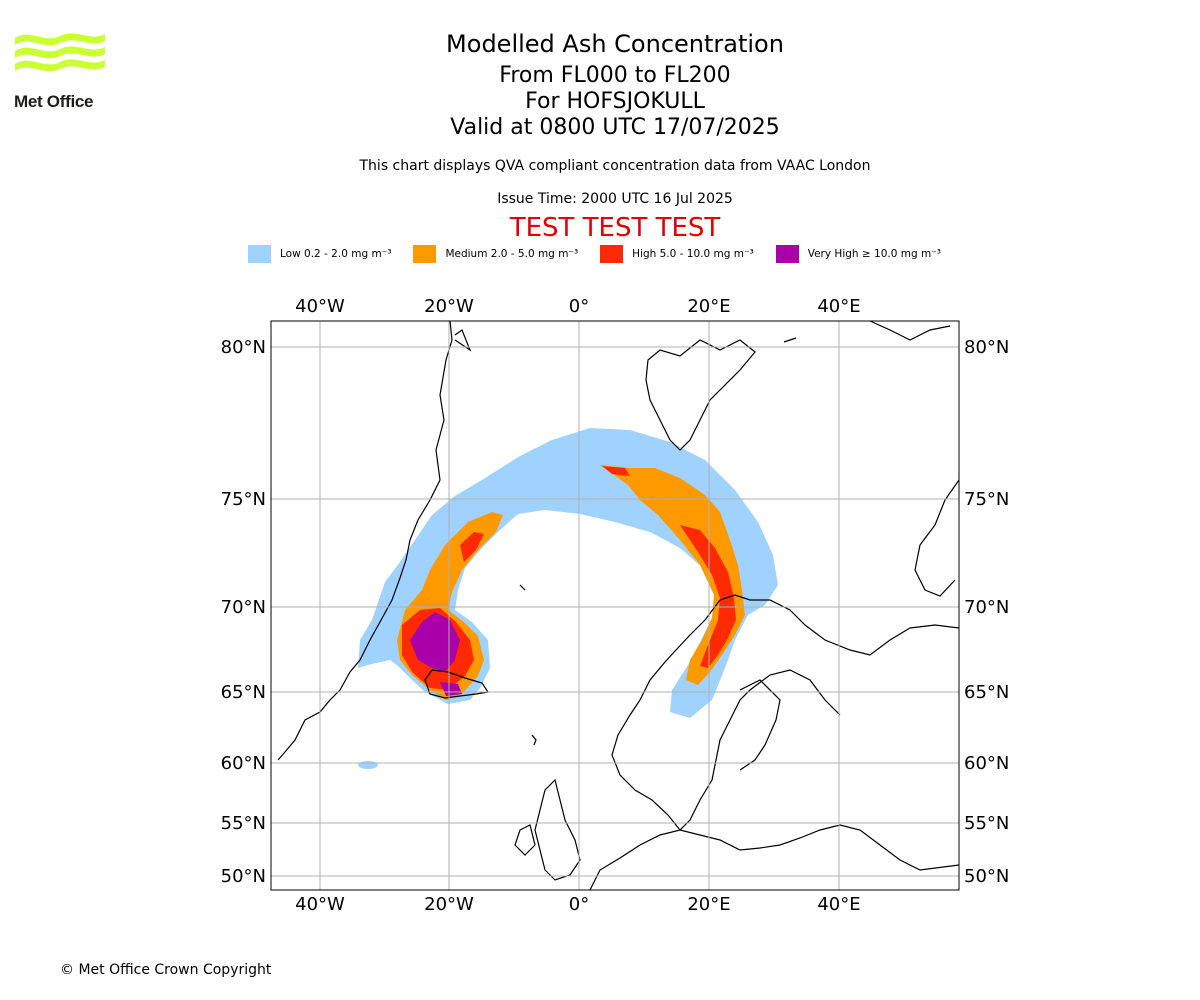 Image resolution: width=1200 pixels, height=1000 pixels. I want to click on lon-tick-top-4: 20°E, so click(708, 306).